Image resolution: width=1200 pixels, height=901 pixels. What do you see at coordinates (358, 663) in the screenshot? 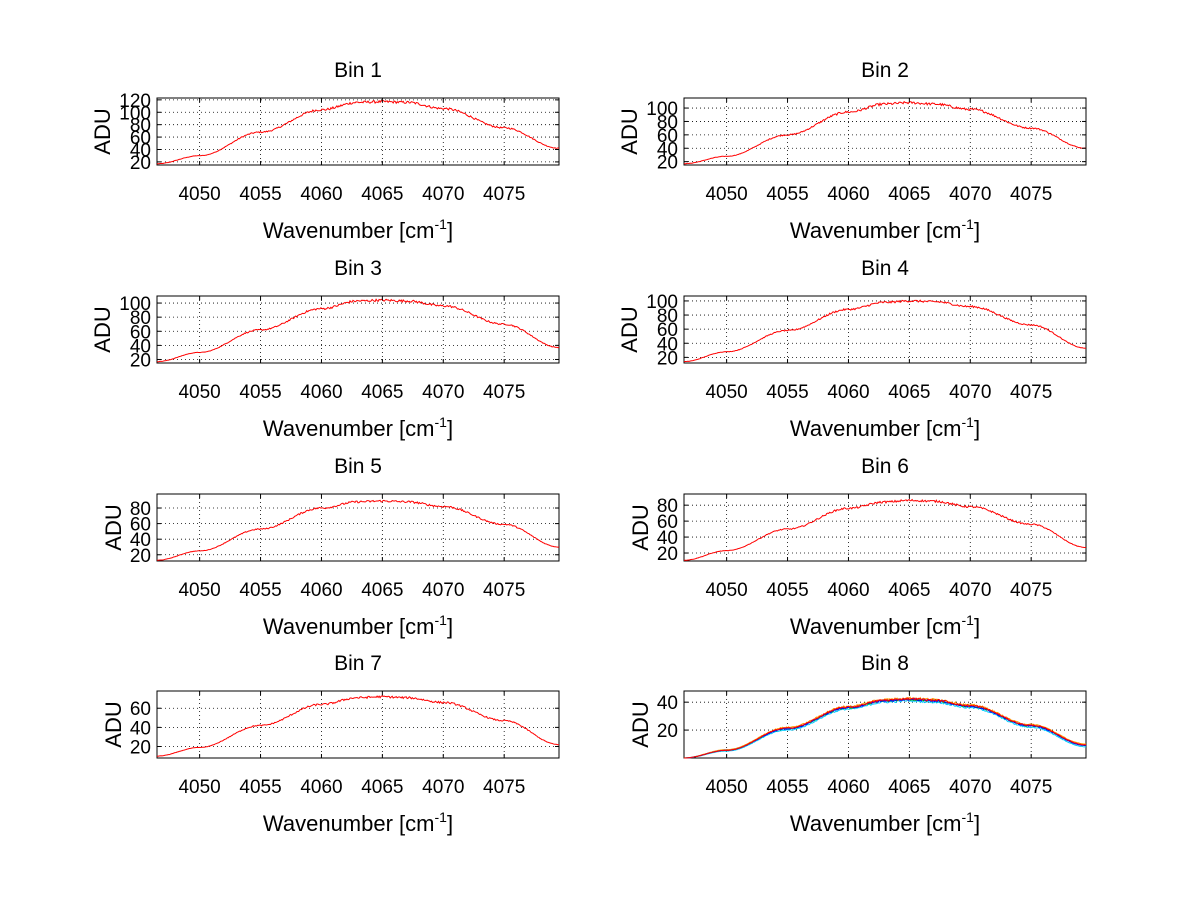
I see `subplot-title: Bin 7` at bounding box center [358, 663].